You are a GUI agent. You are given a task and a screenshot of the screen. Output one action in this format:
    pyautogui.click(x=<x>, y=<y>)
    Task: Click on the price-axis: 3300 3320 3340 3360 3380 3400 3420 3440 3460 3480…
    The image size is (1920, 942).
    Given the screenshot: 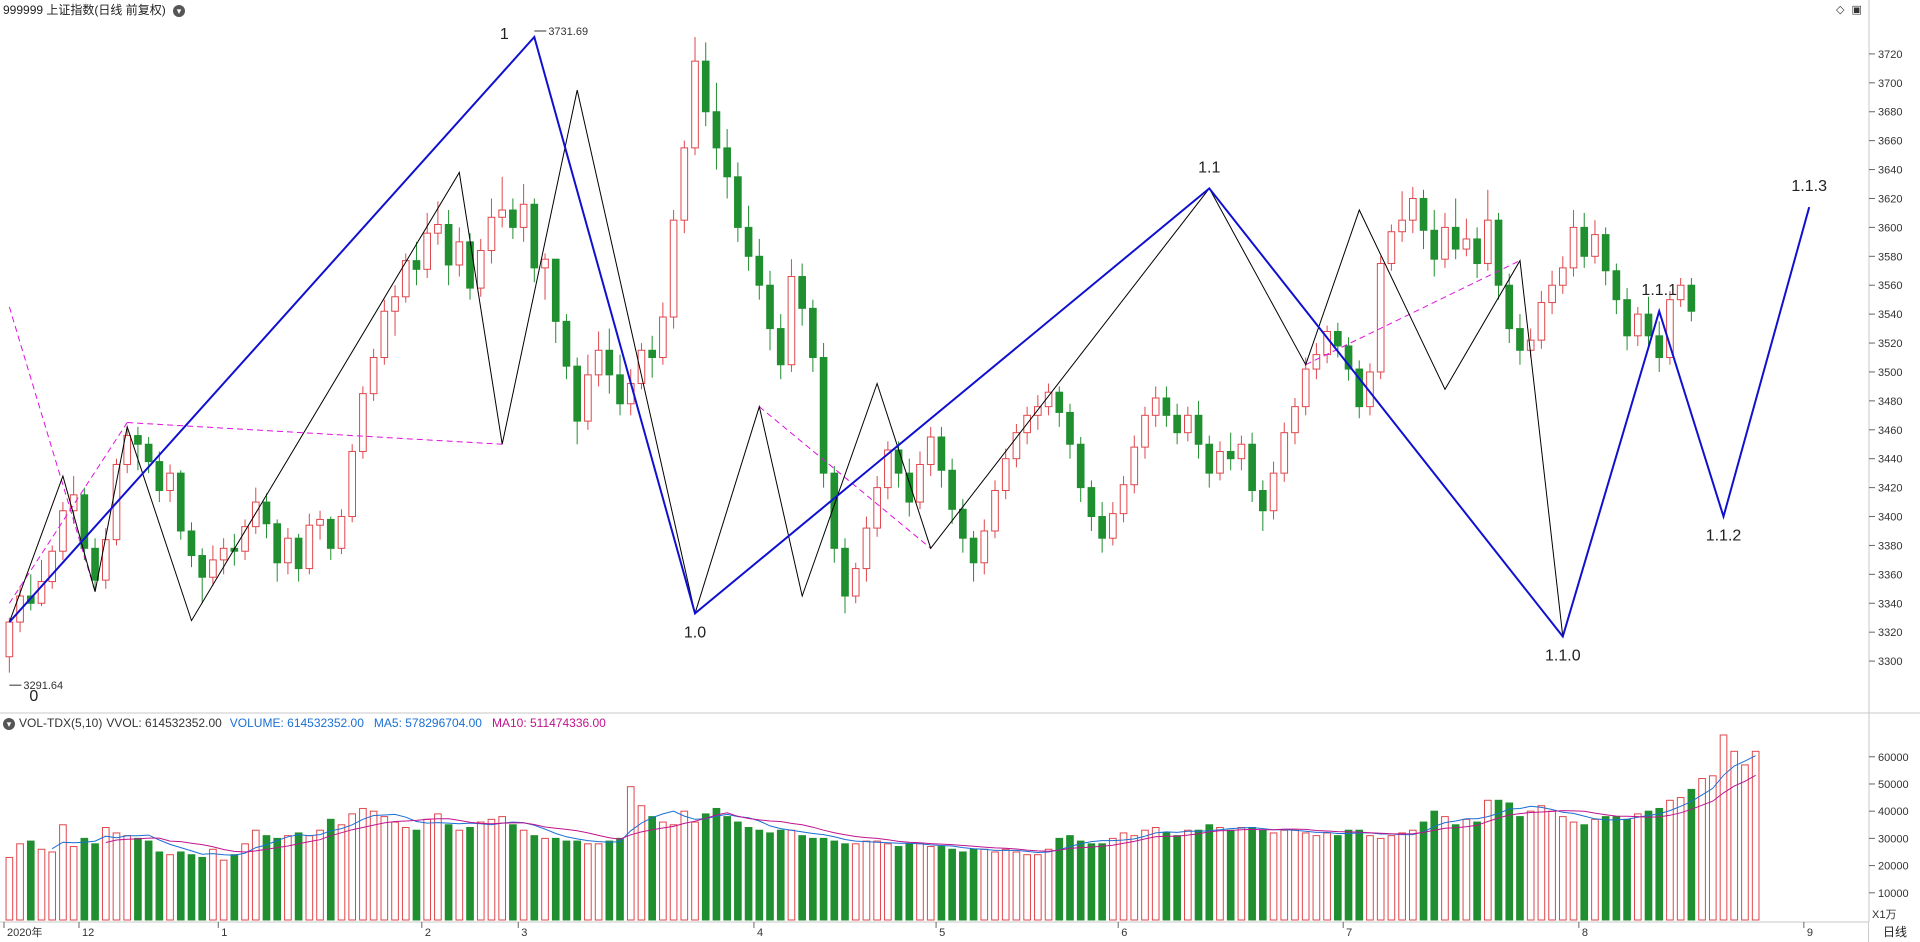 What is the action you would take?
    pyautogui.click(x=1885, y=358)
    